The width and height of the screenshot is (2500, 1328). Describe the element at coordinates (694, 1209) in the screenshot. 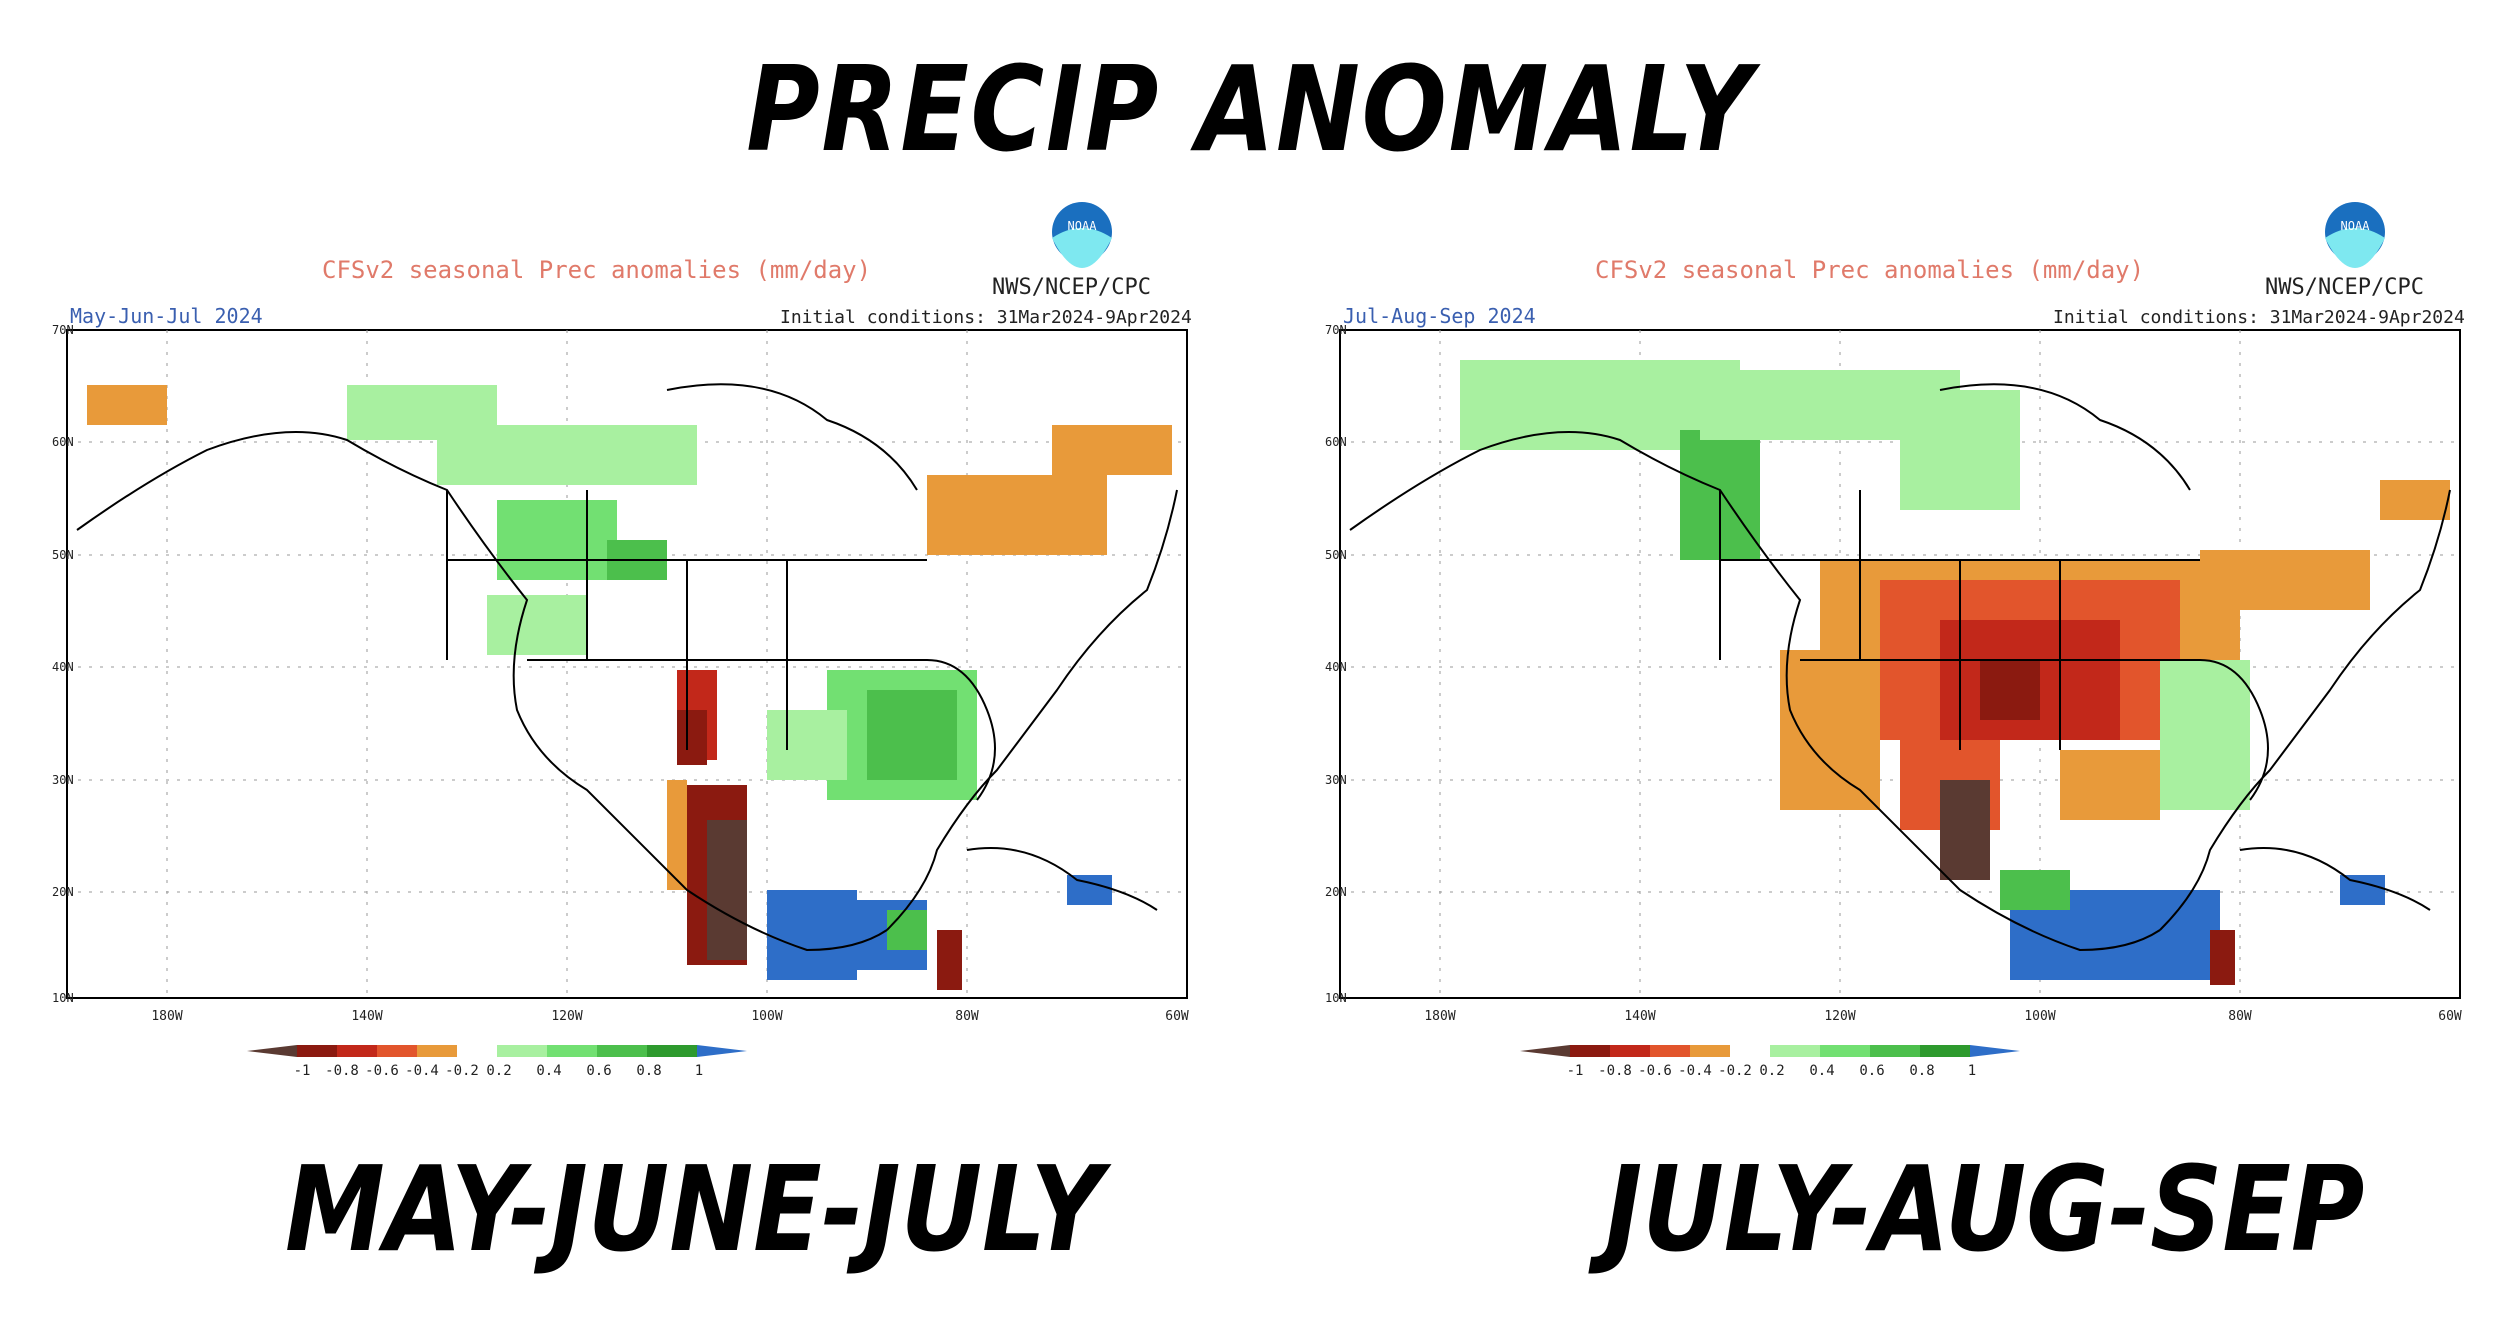

I see `season-label-mjj: MAY-JUNE-JULY` at that location.